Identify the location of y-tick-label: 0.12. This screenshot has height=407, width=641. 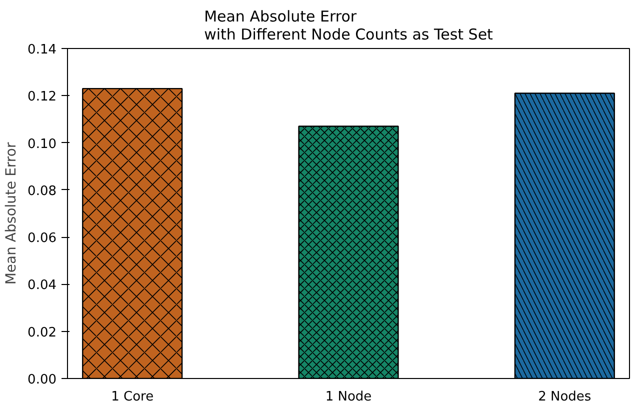
(42, 97).